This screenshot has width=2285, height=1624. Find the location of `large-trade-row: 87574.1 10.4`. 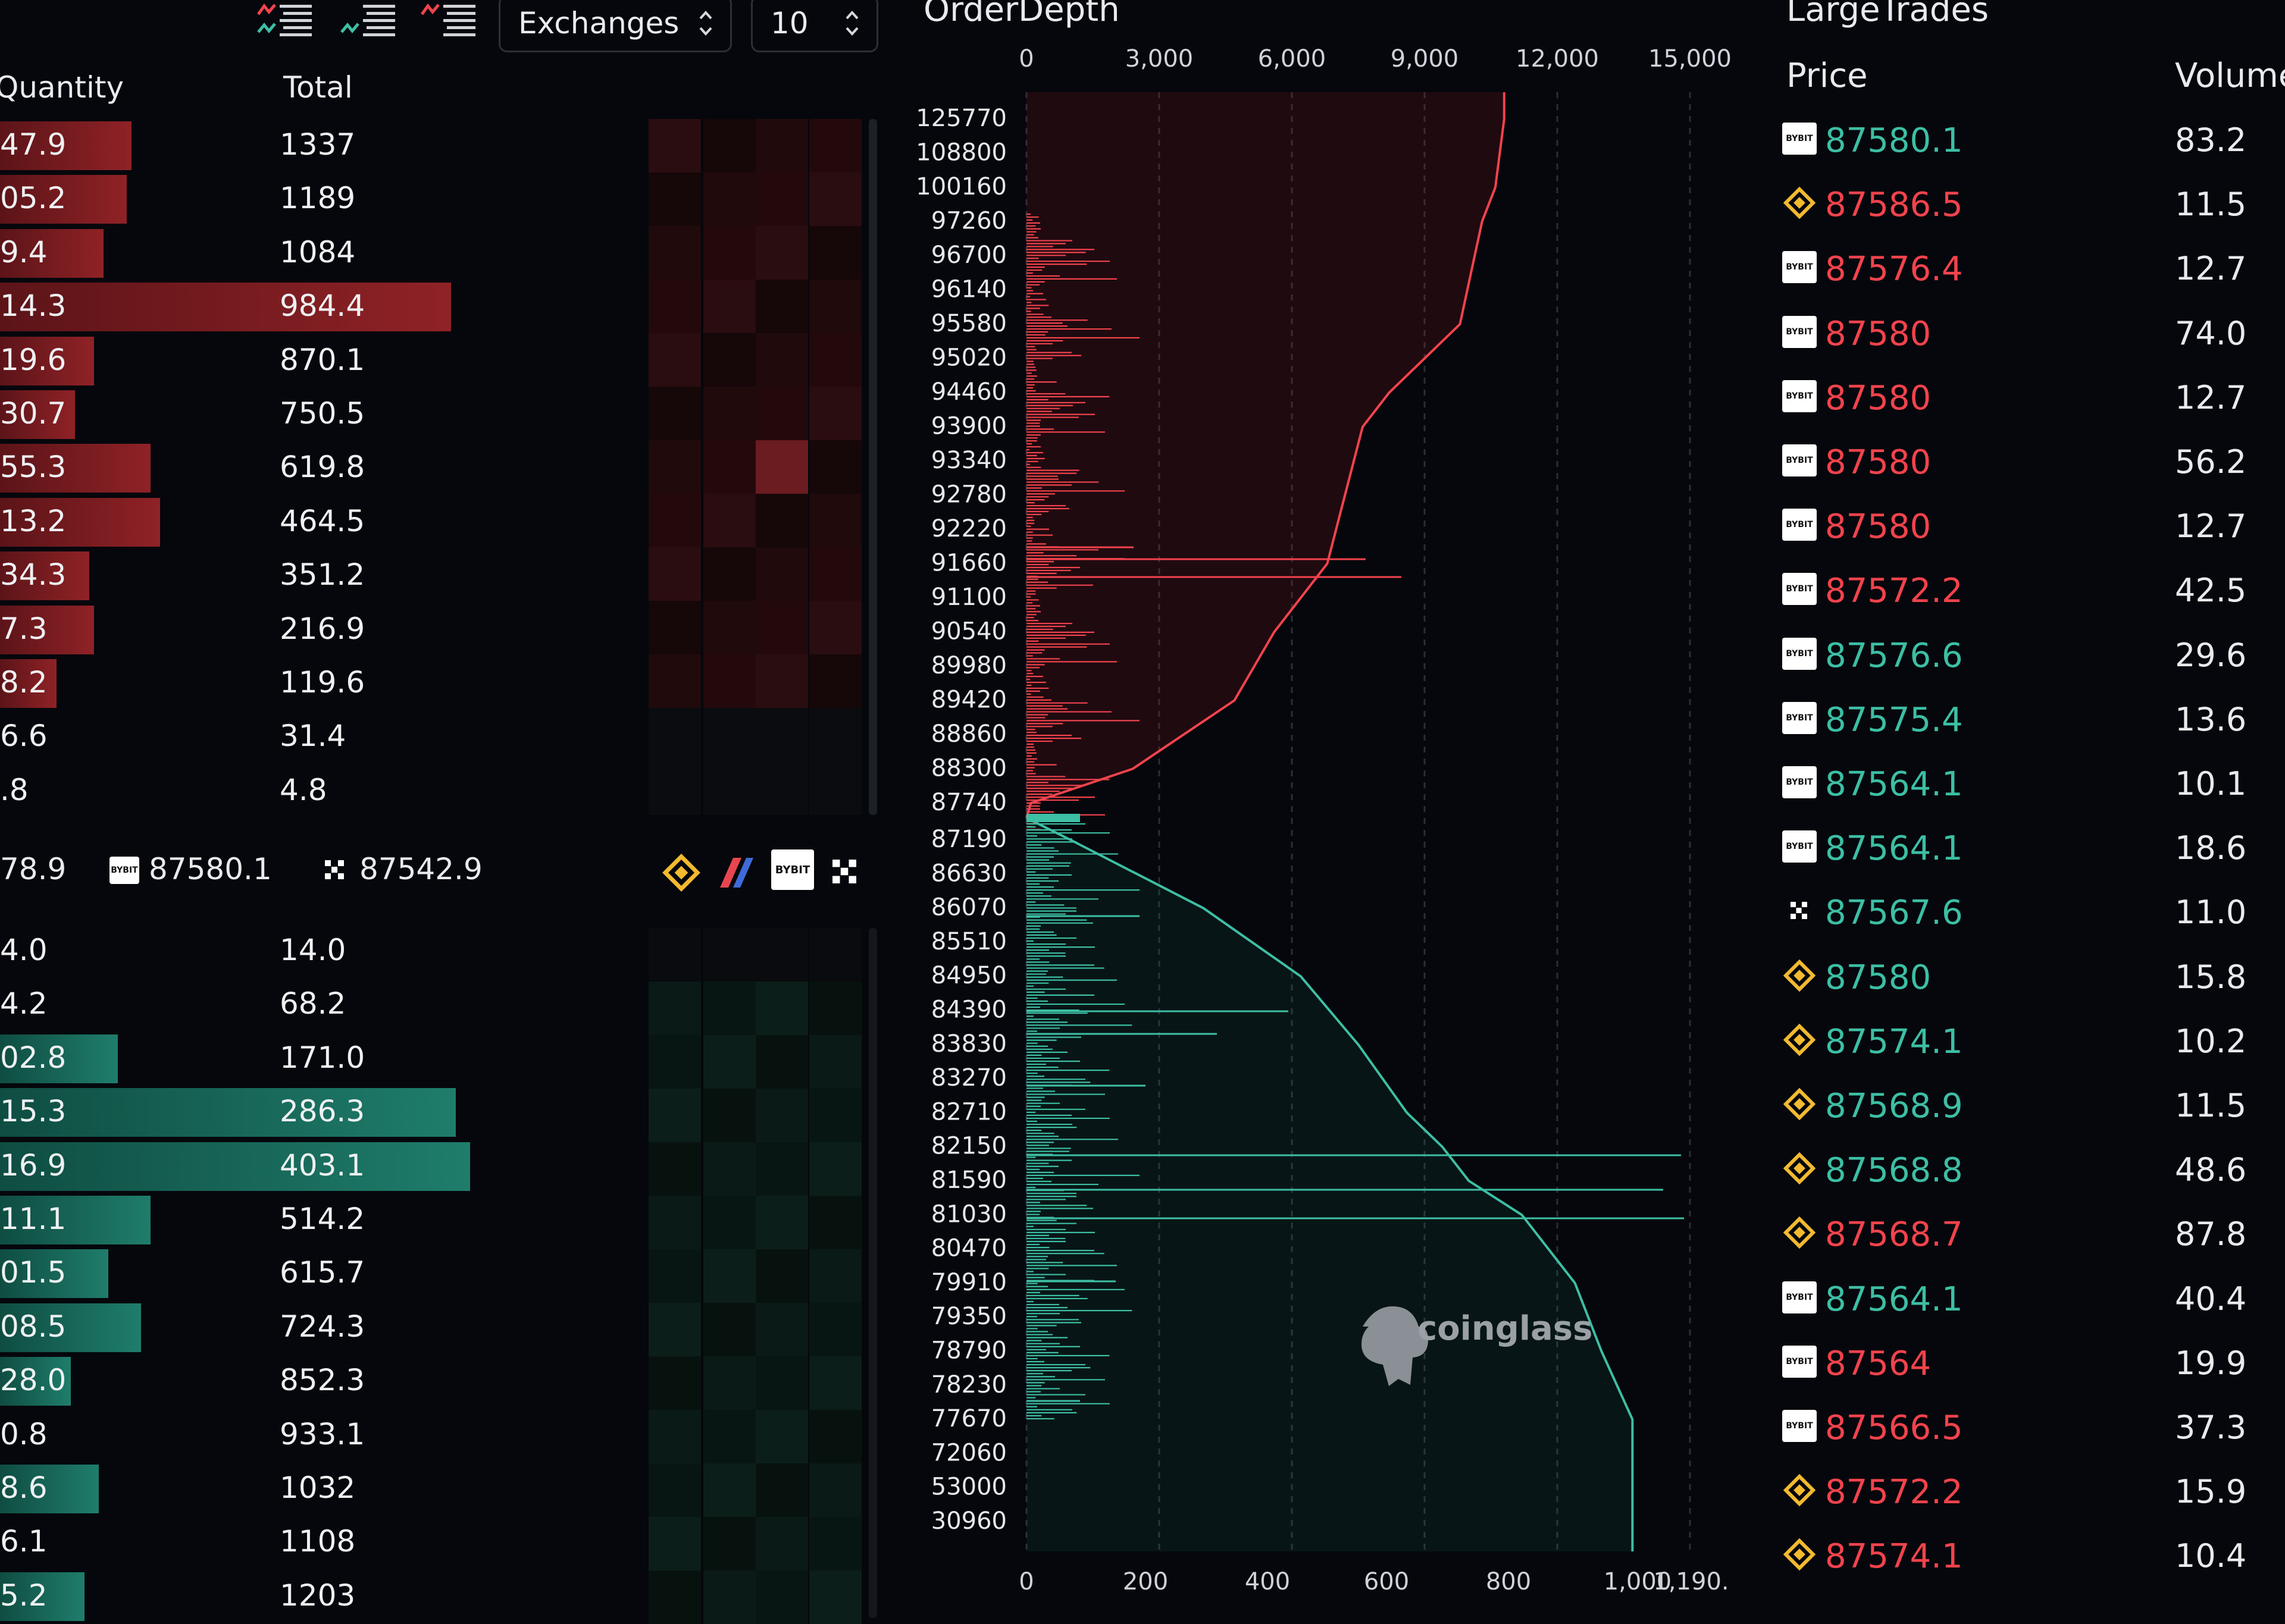

large-trade-row: 87574.1 10.4 is located at coordinates (2033, 1555).